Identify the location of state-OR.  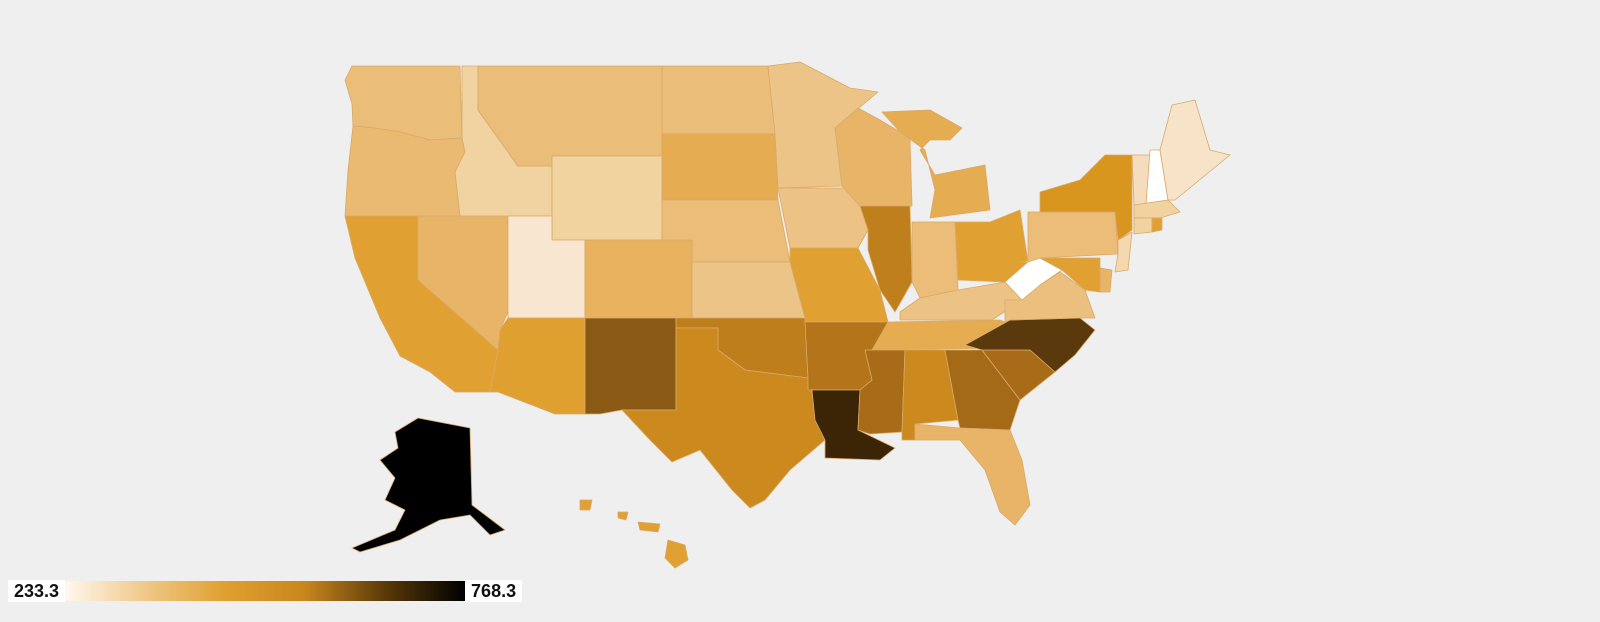
(405, 171).